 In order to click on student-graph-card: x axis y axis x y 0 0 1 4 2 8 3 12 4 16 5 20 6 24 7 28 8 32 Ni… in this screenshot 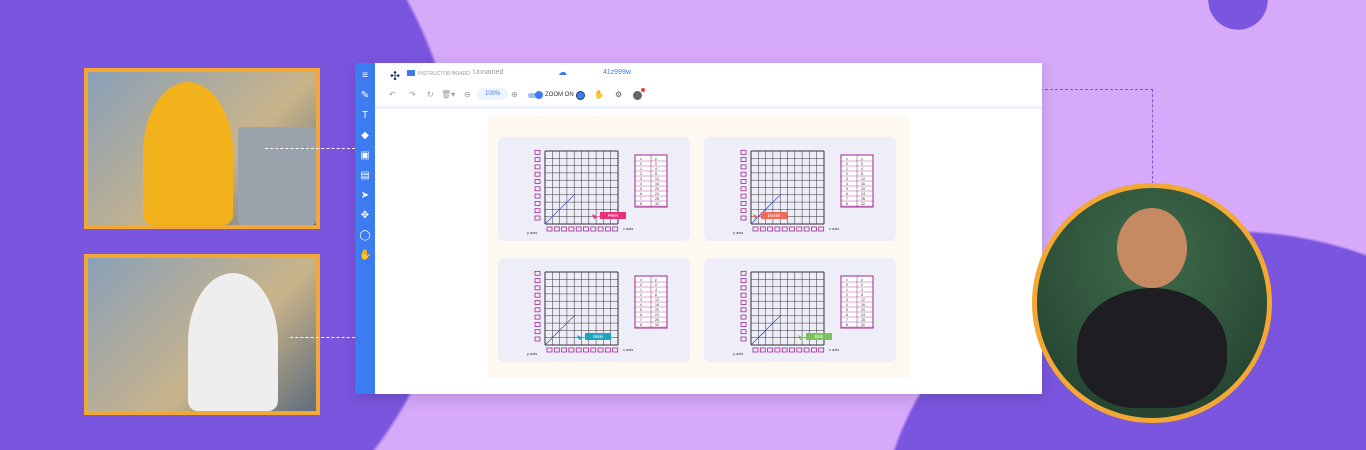, I will do `click(594, 310)`.